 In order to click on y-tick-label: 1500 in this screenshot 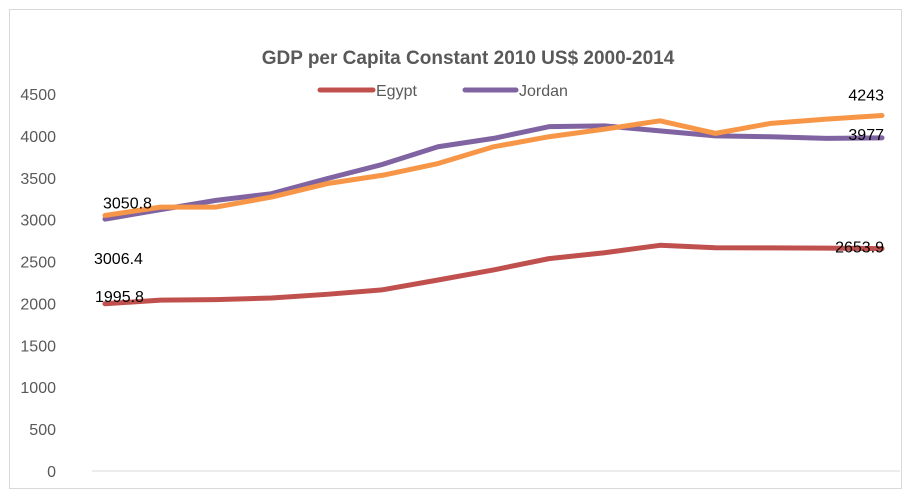, I will do `click(38, 346)`.